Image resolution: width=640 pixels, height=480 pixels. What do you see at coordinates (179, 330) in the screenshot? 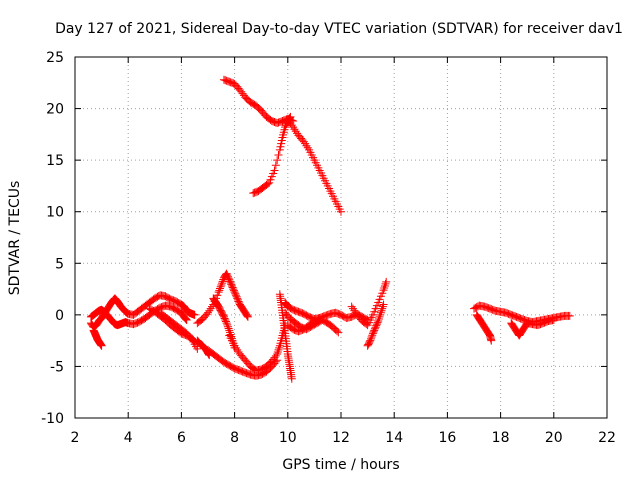
I see `series-arc-e` at bounding box center [179, 330].